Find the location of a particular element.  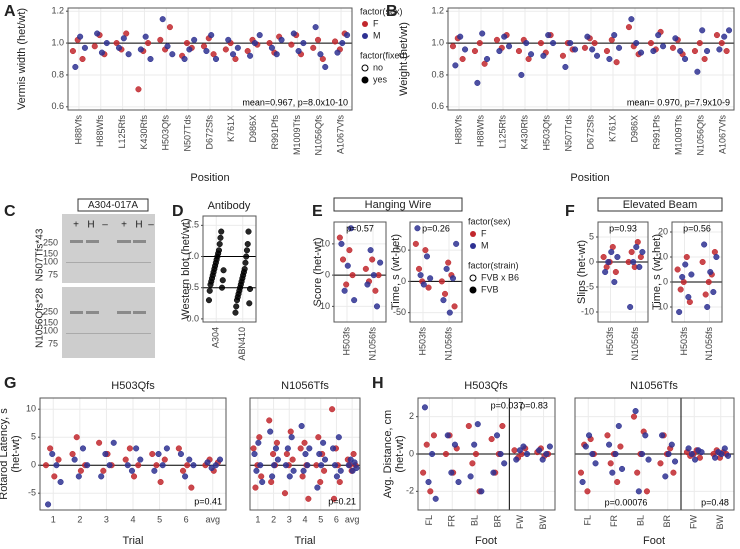

legend-label: yes is located at coordinates (380, 79).